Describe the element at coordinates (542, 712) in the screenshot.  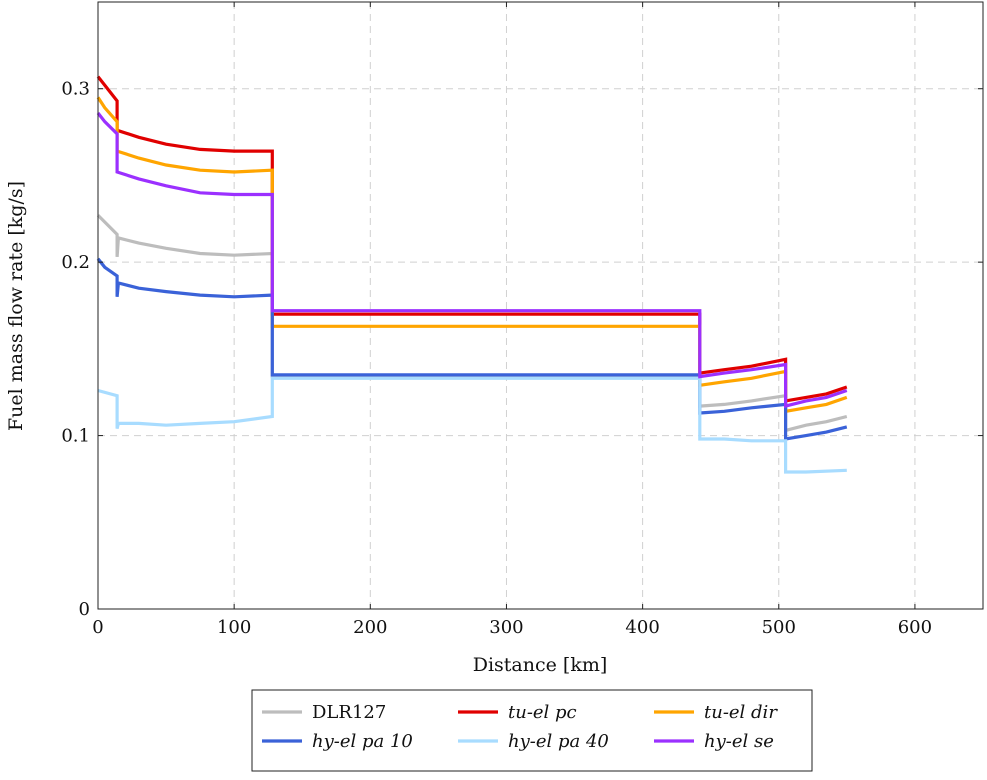
I see `legend-label: tu-el pc` at that location.